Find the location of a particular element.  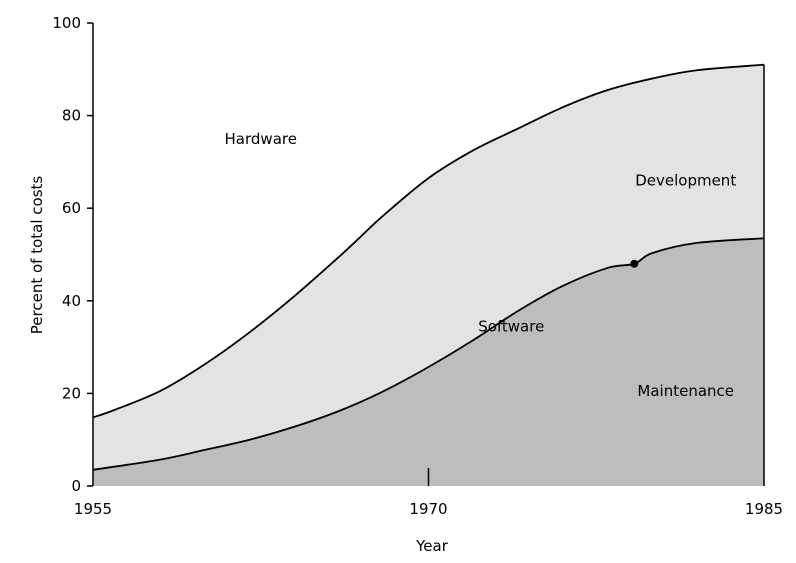

y-tick-label: 80 is located at coordinates (71, 116).